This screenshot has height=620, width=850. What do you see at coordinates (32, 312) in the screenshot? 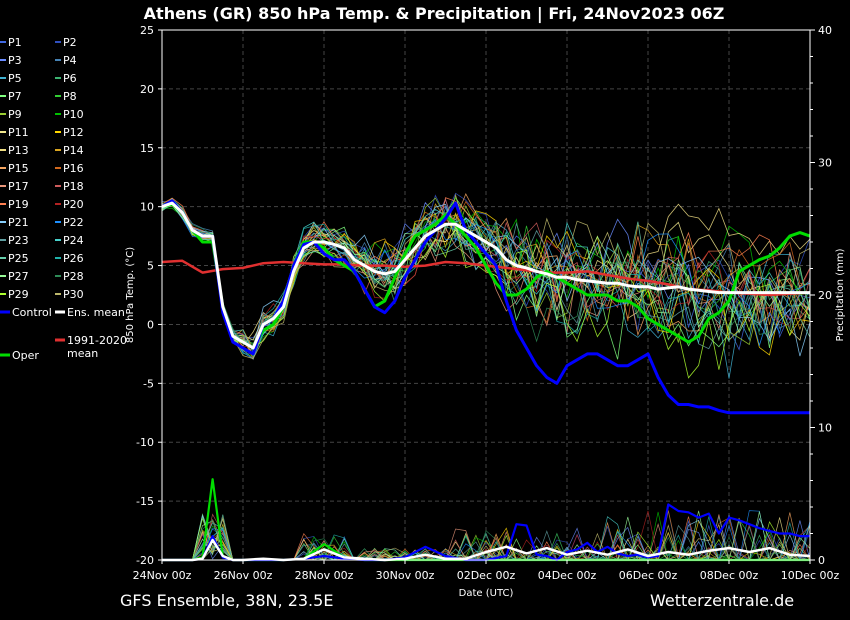
I see `legend-label: Control` at bounding box center [32, 312].